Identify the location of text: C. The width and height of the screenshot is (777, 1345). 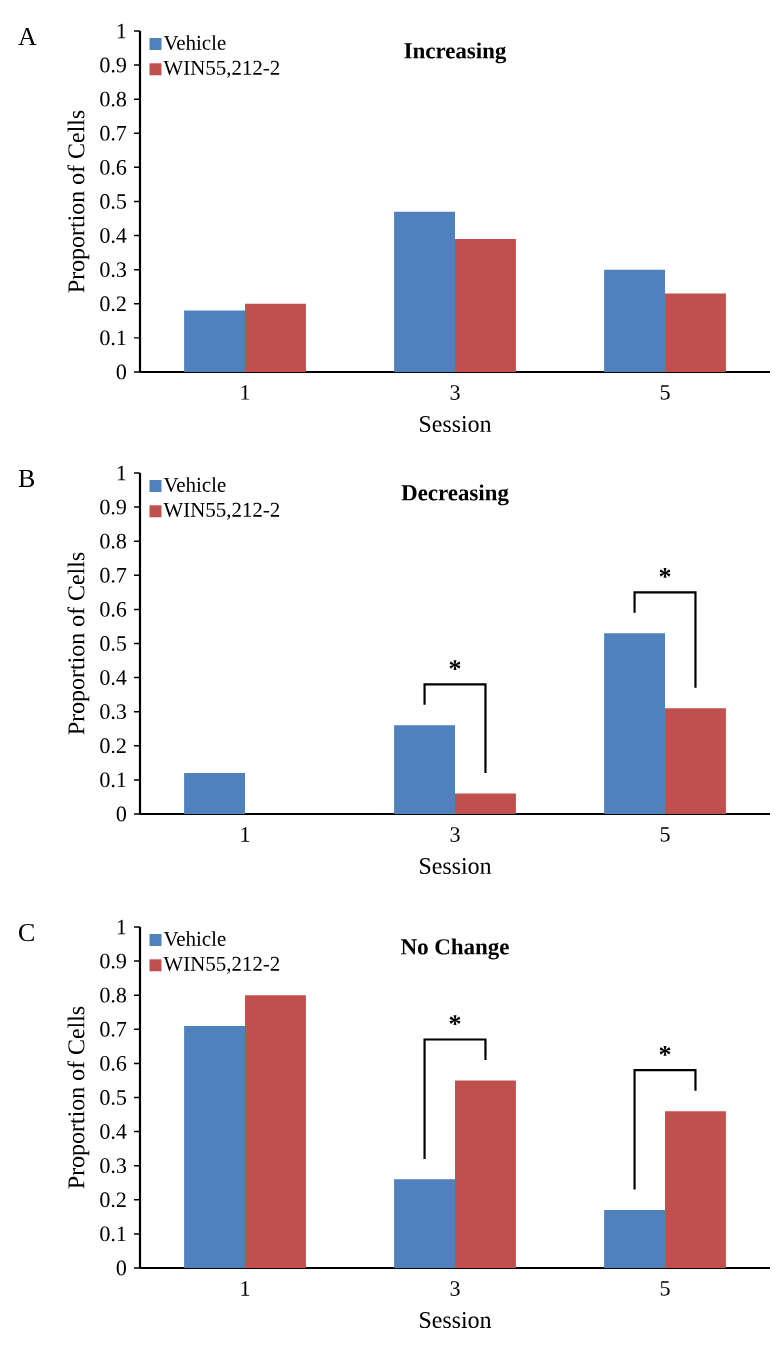
(26, 932).